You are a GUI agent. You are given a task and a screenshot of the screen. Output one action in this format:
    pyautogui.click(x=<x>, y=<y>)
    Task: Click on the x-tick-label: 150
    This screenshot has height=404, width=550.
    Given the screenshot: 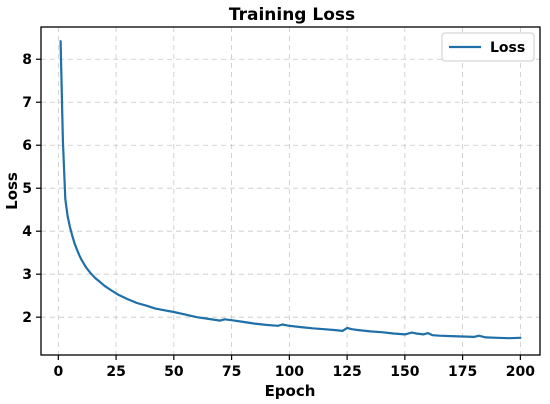 What is the action you would take?
    pyautogui.click(x=404, y=372)
    